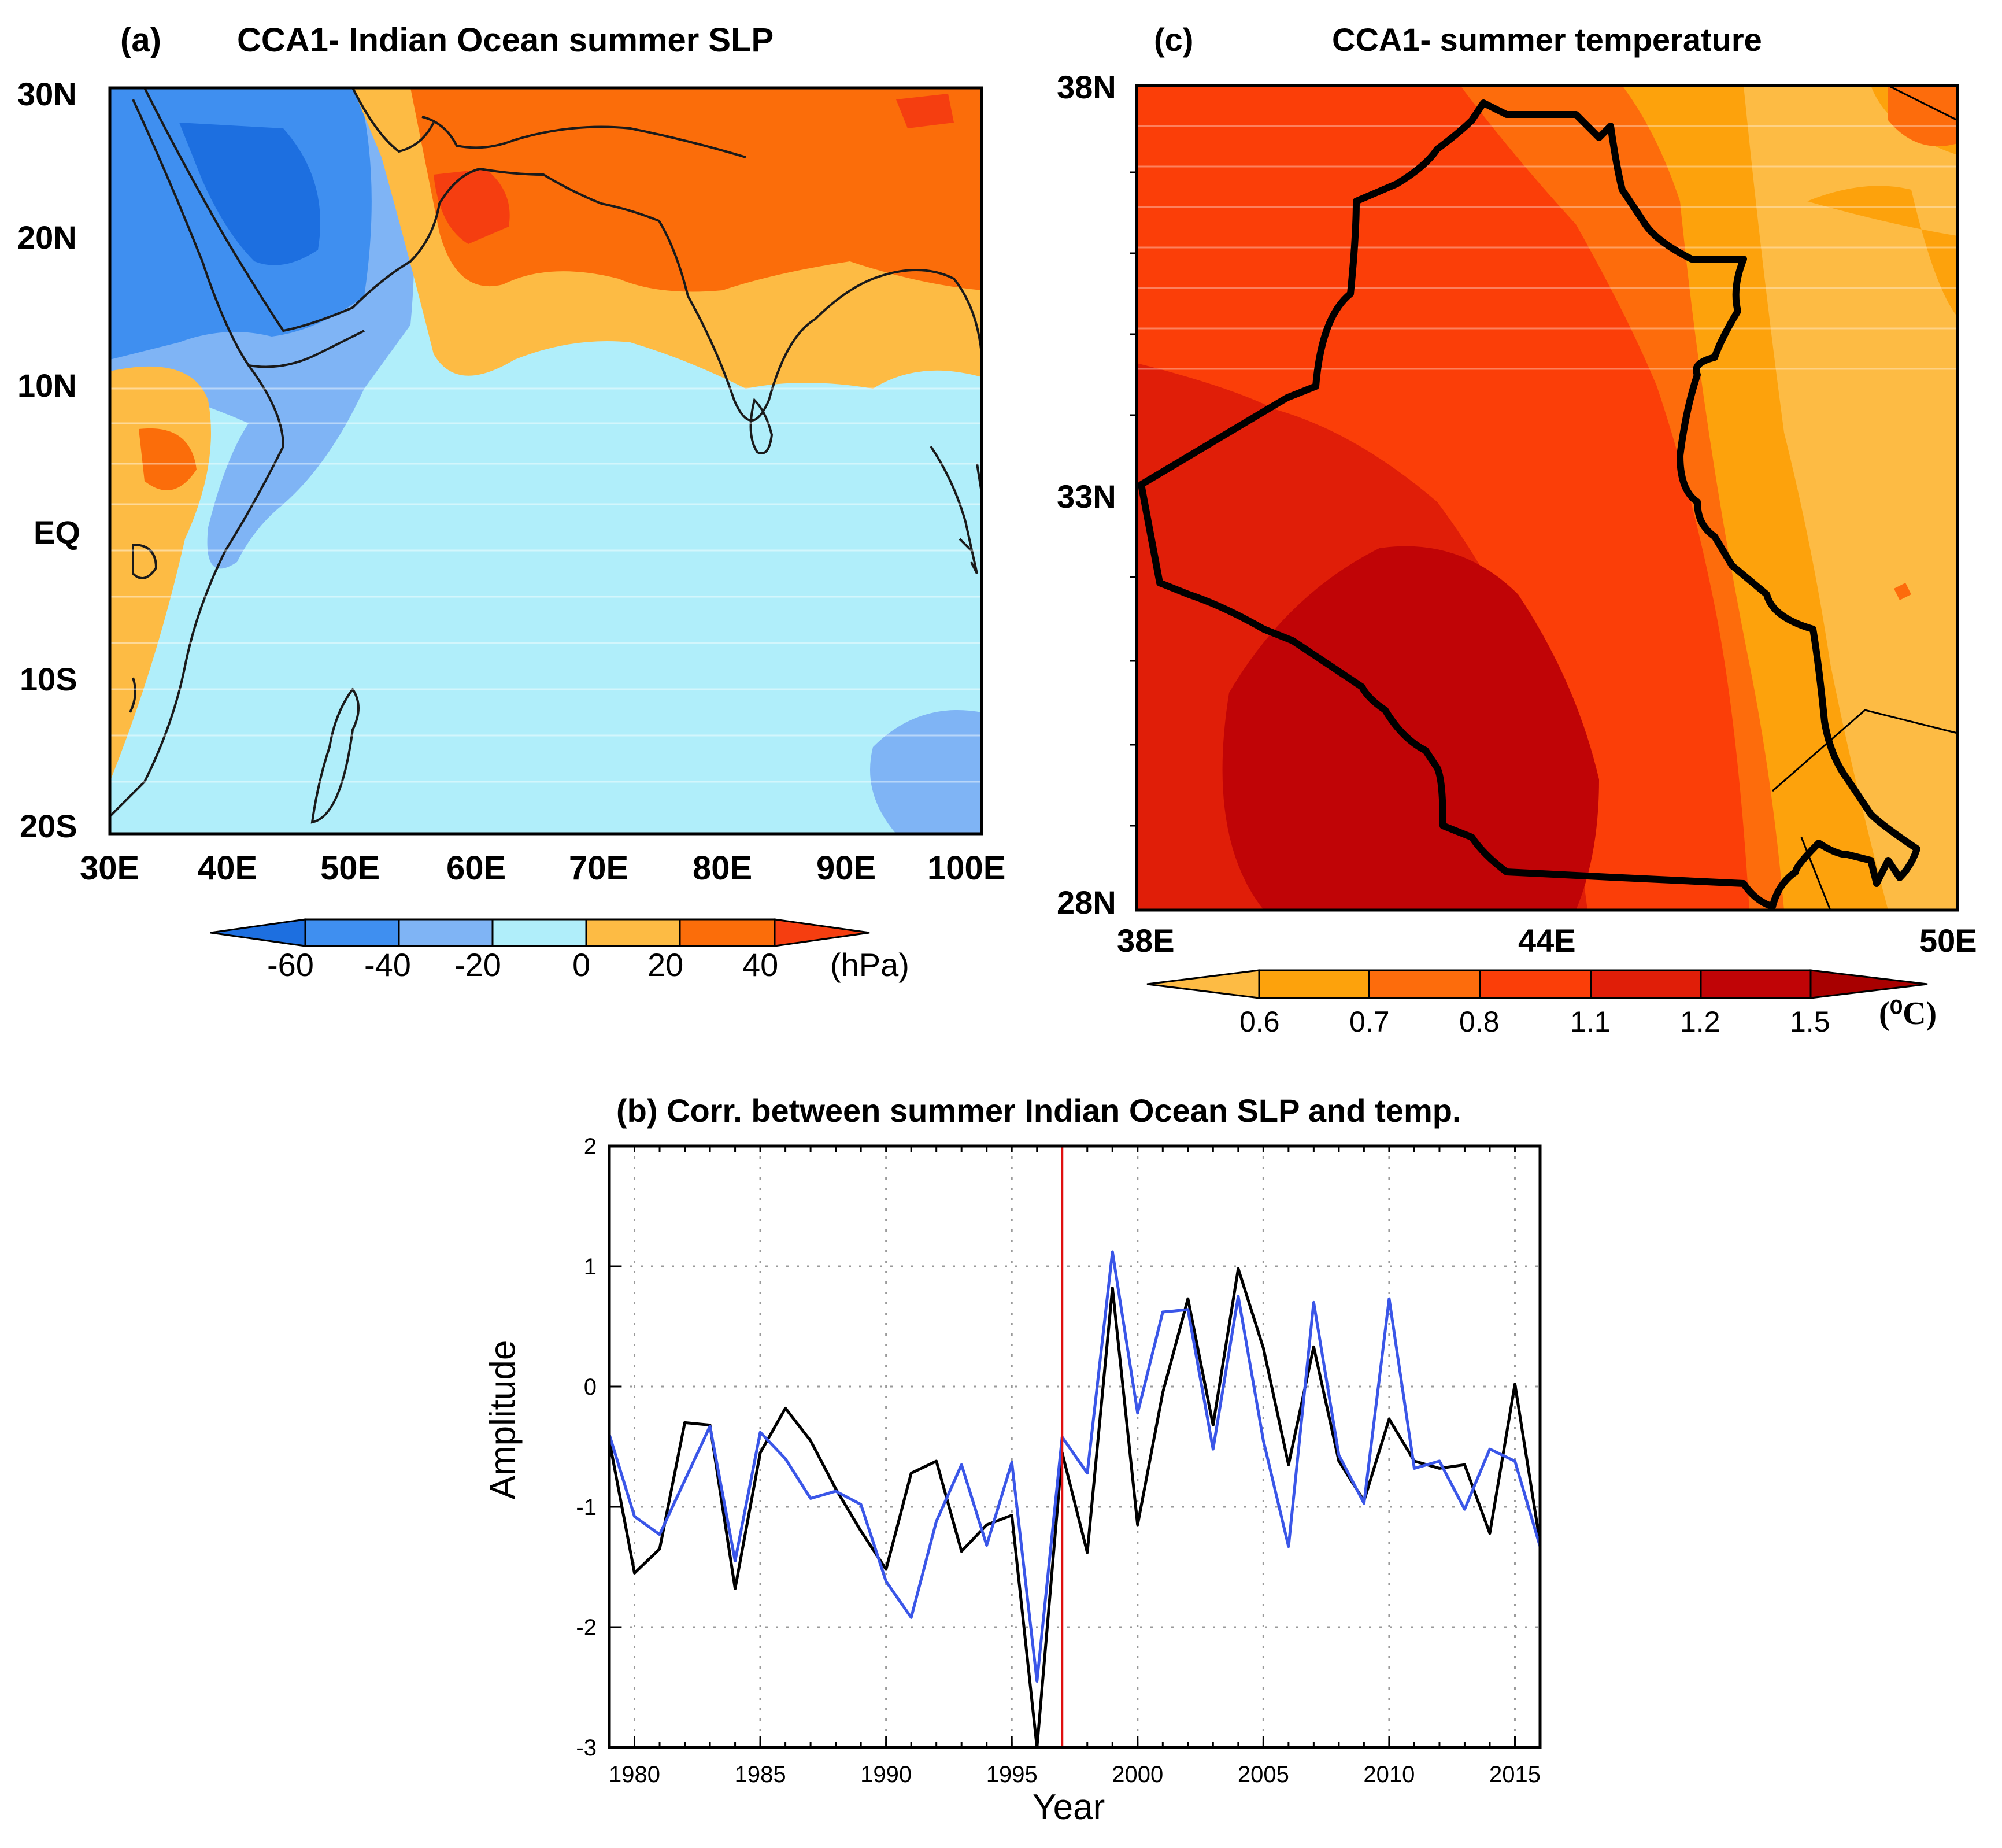 The width and height of the screenshot is (2002, 1848). Describe the element at coordinates (1086, 902) in the screenshot. I see `panel-c-lat-label: 28N` at that location.